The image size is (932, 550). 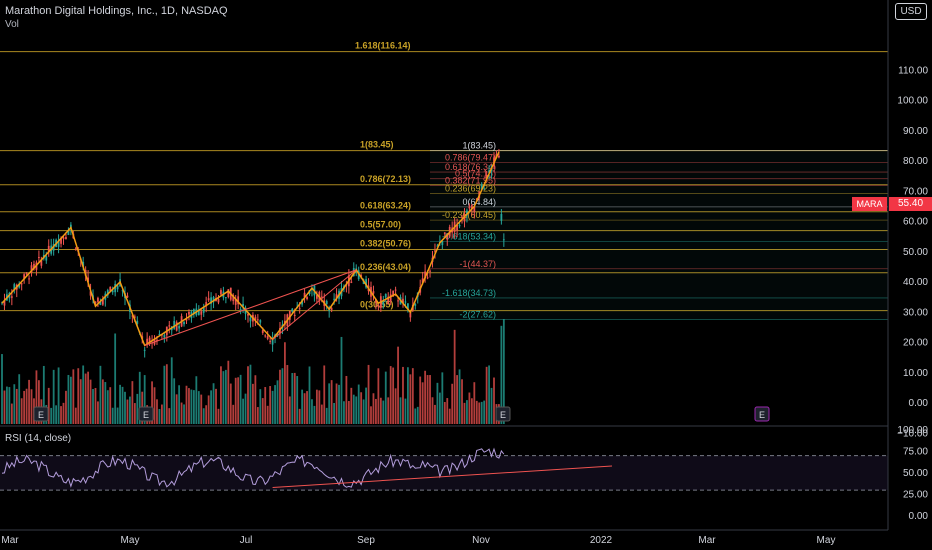 I want to click on time-tick-label: Mar, so click(x=10, y=540).